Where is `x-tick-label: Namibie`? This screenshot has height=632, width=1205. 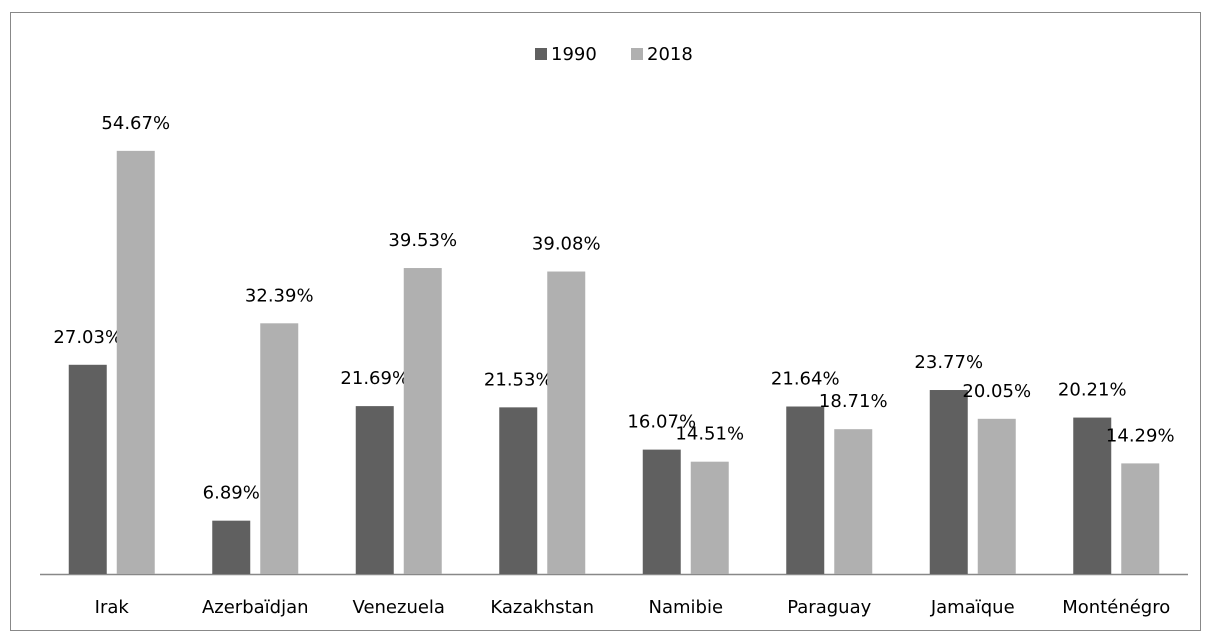 x-tick-label: Namibie is located at coordinates (685, 607).